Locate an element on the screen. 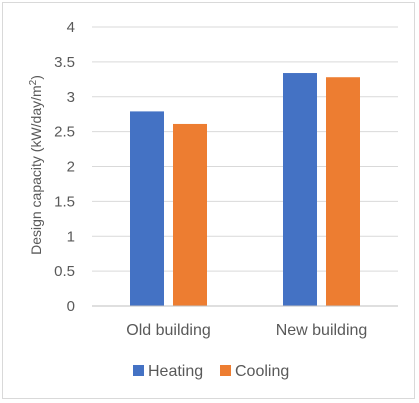 Image resolution: width=419 pixels, height=403 pixels. x-category-label: New building is located at coordinates (322, 330).